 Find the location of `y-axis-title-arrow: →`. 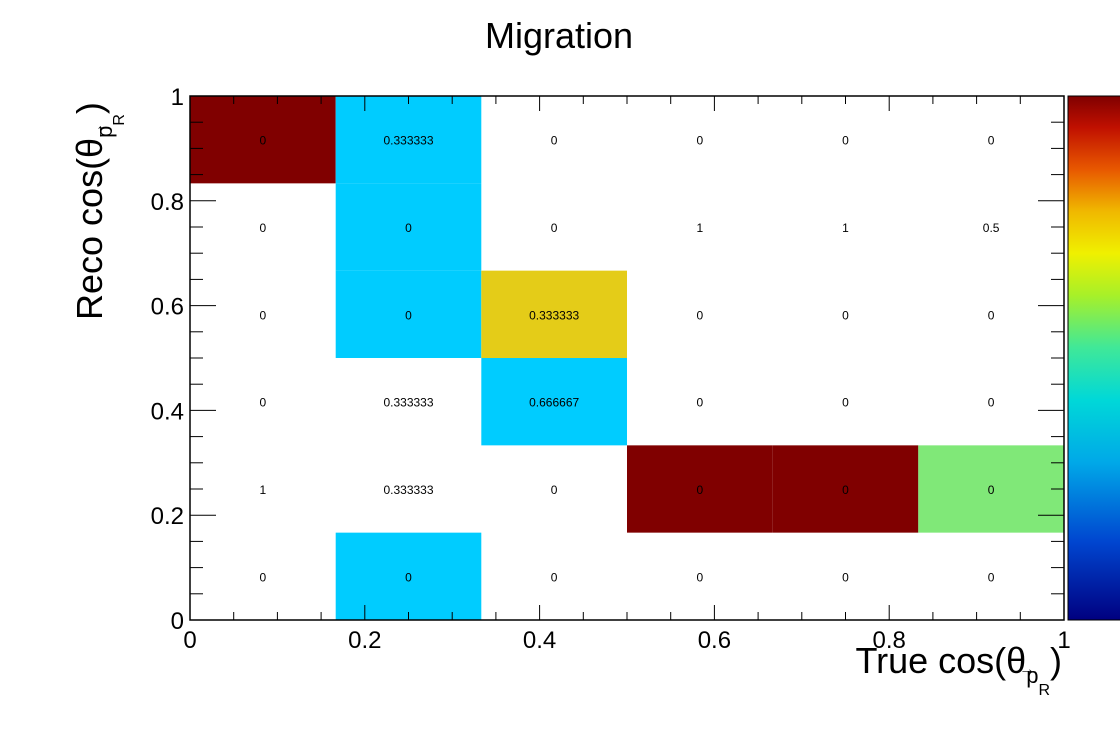

y-axis-title-arrow: → is located at coordinates (98, 131).